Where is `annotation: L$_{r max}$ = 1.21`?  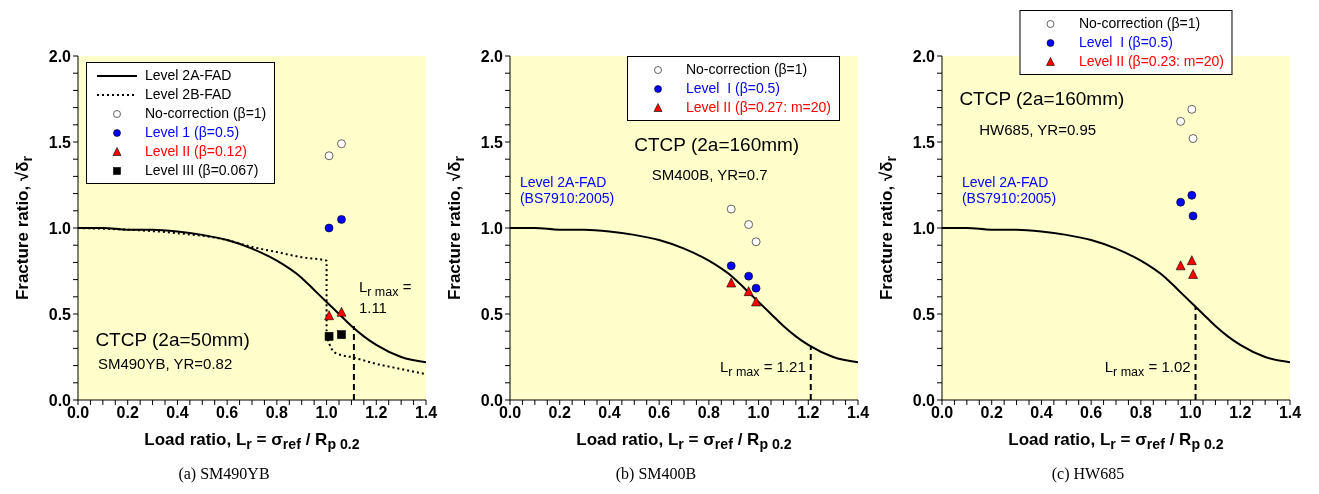 annotation: L$_{r max}$ = 1.21 is located at coordinates (762, 369).